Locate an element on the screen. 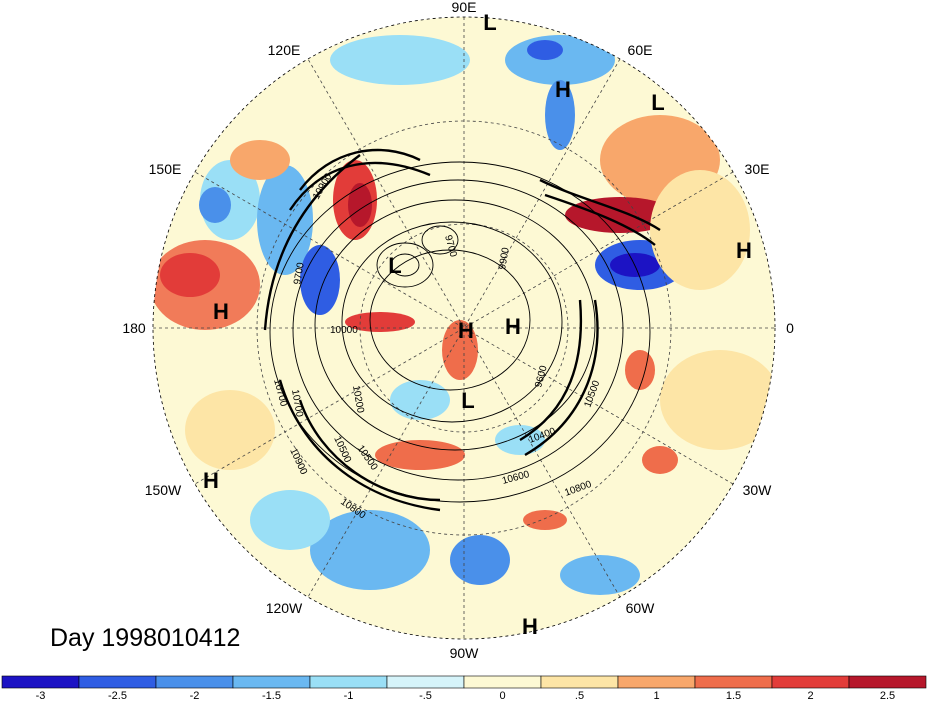  colorbar-tick-label: -.5 is located at coordinates (425, 696).